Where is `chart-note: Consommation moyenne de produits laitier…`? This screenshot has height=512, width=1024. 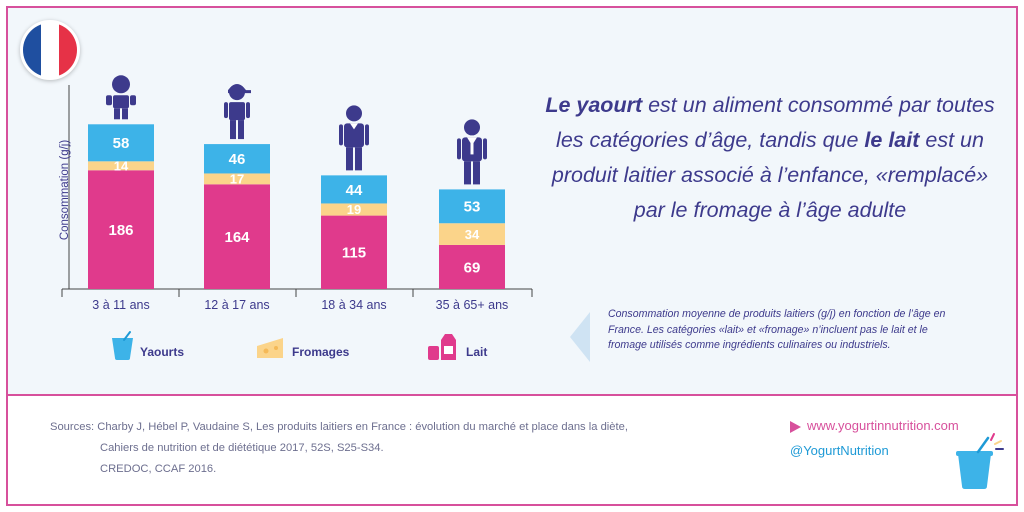
chart-note: Consommation moyenne de produits laitier… is located at coordinates (777, 329).